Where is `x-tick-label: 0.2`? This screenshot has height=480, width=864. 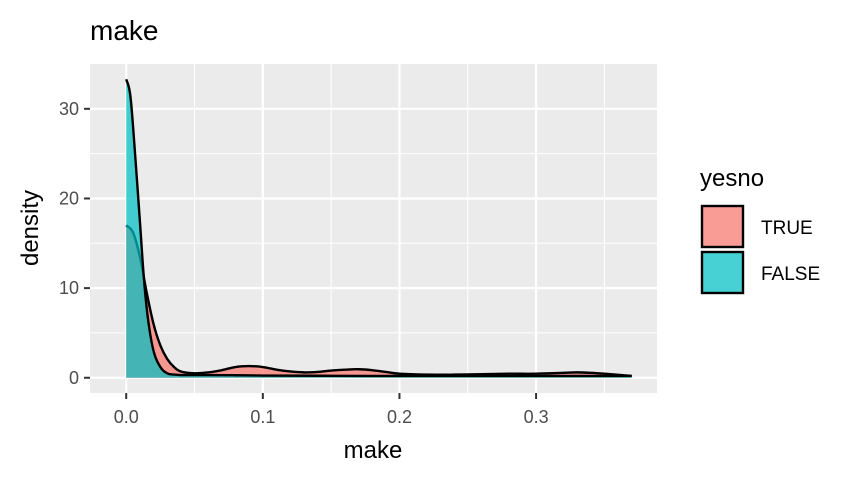 x-tick-label: 0.2 is located at coordinates (399, 417).